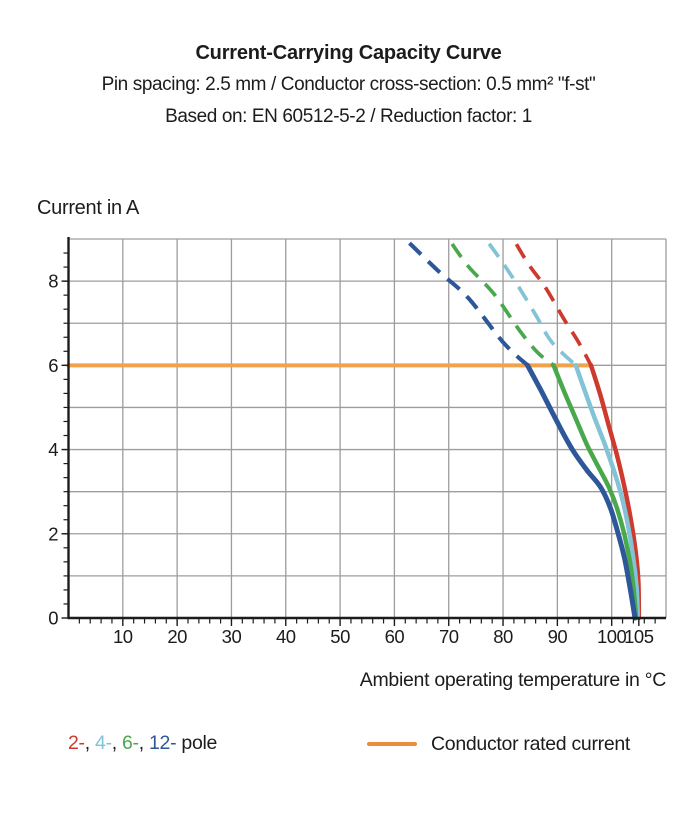  What do you see at coordinates (531, 743) in the screenshot?
I see `rated-current-label: Conductor rated current` at bounding box center [531, 743].